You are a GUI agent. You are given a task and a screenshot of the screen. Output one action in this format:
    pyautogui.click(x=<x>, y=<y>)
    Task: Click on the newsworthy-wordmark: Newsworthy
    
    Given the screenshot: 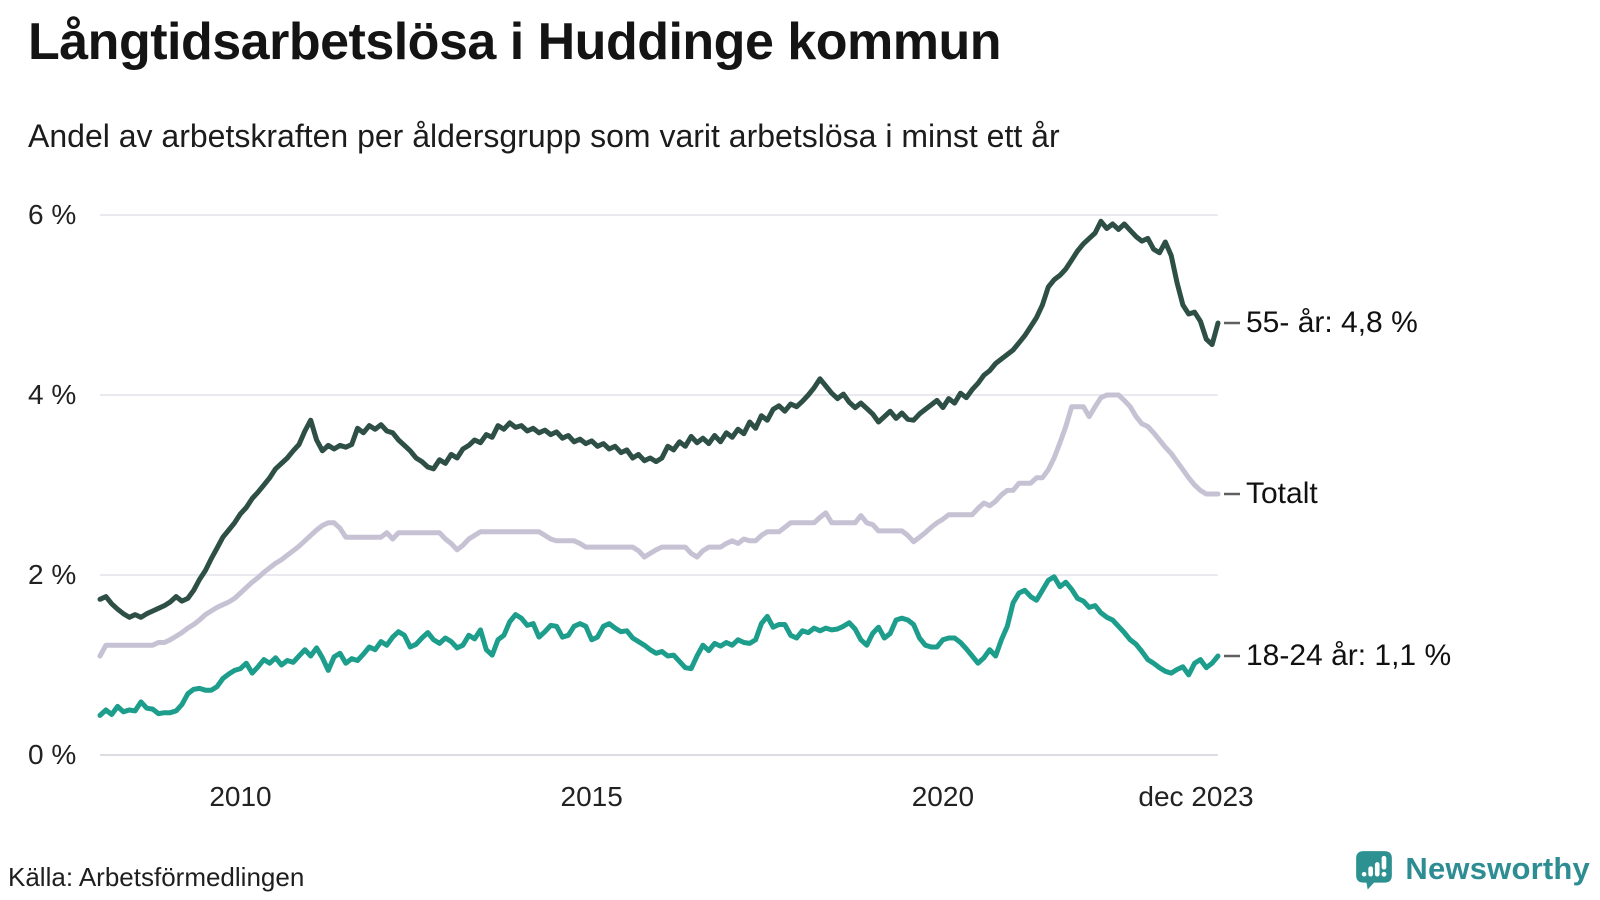 What is the action you would take?
    pyautogui.click(x=1497, y=868)
    